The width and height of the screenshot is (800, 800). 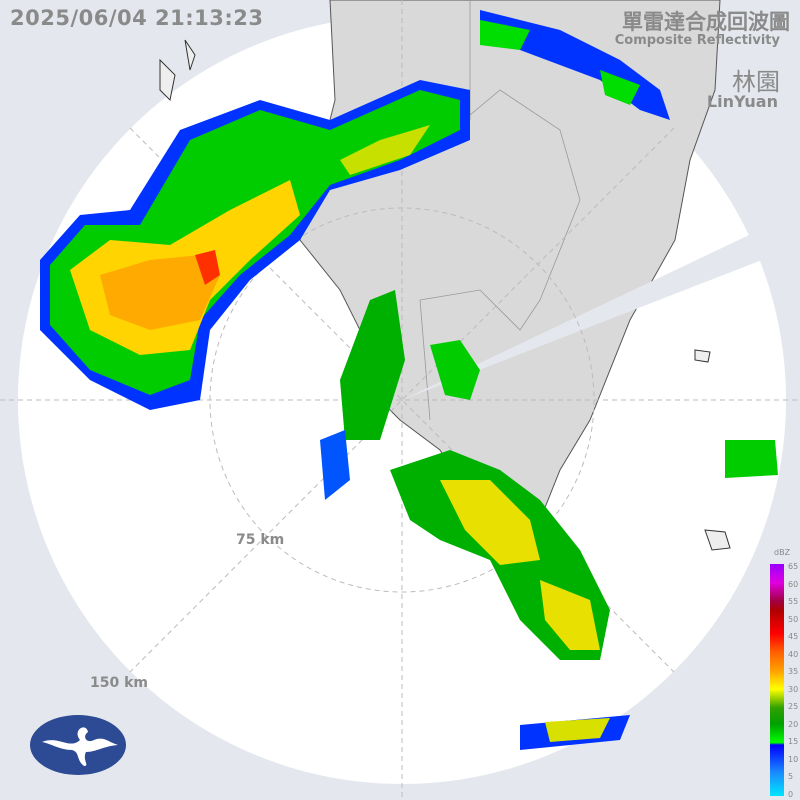 I want to click on legend-tick: 15, so click(x=793, y=741).